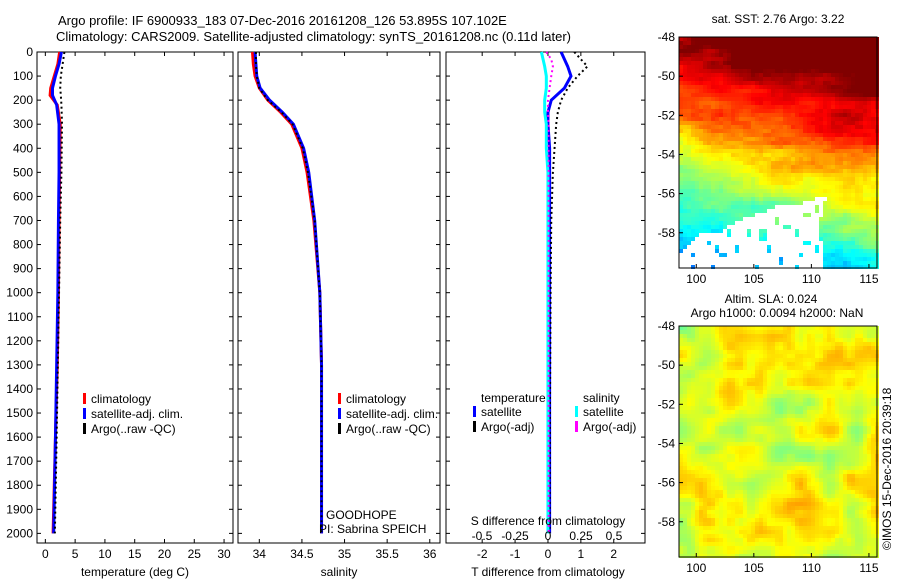 Image resolution: width=900 pixels, height=580 pixels. What do you see at coordinates (19, 533) in the screenshot?
I see `y-tick-label: 2000` at bounding box center [19, 533].